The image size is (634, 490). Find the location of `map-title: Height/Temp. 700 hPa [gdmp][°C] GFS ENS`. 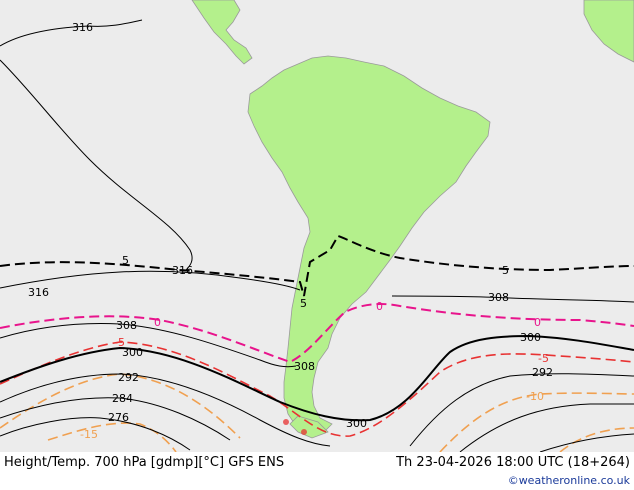

map-title: Height/Temp. 700 hPa [gdmp][°C] GFS ENS is located at coordinates (144, 462).